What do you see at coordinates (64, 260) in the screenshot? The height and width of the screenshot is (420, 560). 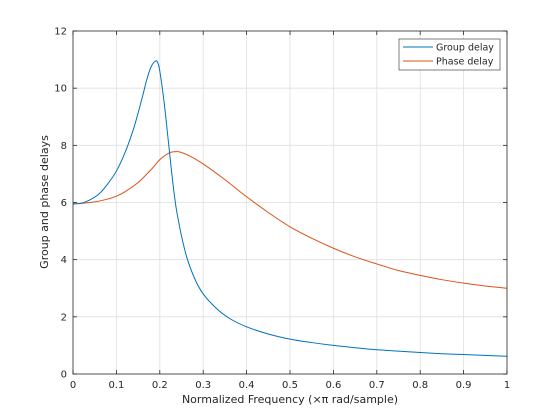 I see `y-tick-label: 4` at bounding box center [64, 260].